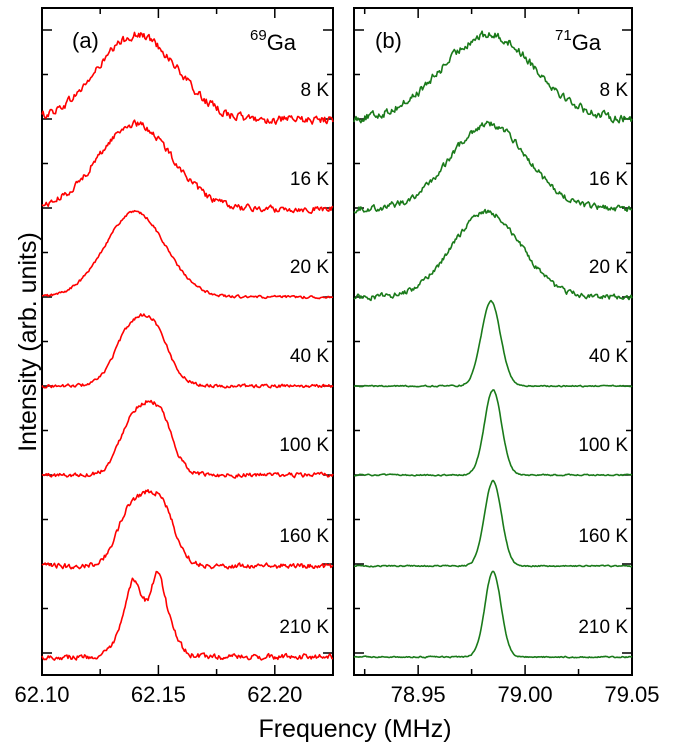 Image resolution: width=695 pixels, height=747 pixels. I want to click on y-axis-title: Intensity (arb. units), so click(28, 342).